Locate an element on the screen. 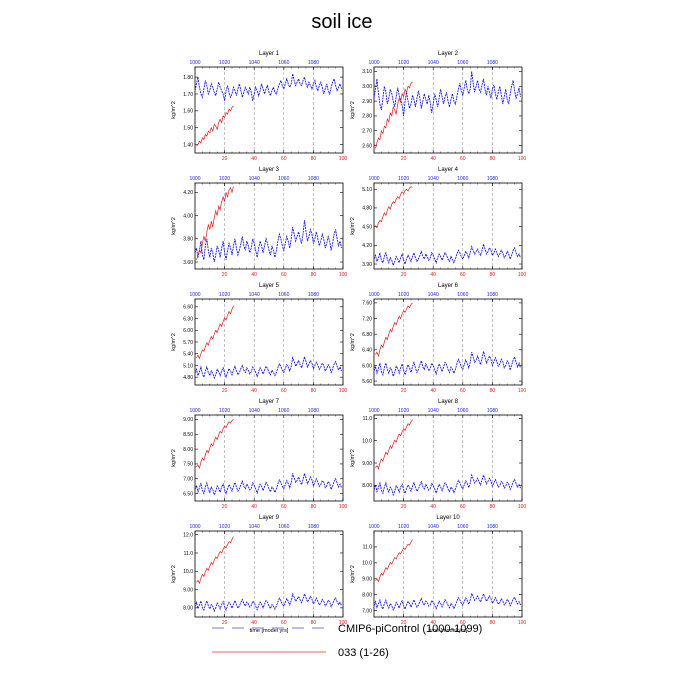 The width and height of the screenshot is (700, 700). legend-label-experiment: 033 (1-26) is located at coordinates (363, 653).